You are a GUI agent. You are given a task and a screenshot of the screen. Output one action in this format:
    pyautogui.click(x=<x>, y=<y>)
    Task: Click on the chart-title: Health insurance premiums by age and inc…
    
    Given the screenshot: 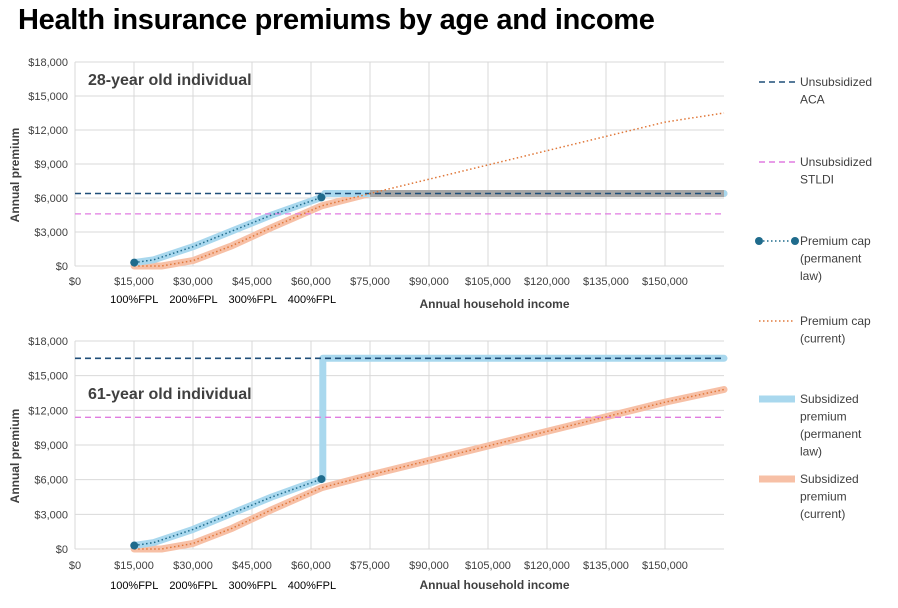 What is the action you would take?
    pyautogui.click(x=336, y=20)
    